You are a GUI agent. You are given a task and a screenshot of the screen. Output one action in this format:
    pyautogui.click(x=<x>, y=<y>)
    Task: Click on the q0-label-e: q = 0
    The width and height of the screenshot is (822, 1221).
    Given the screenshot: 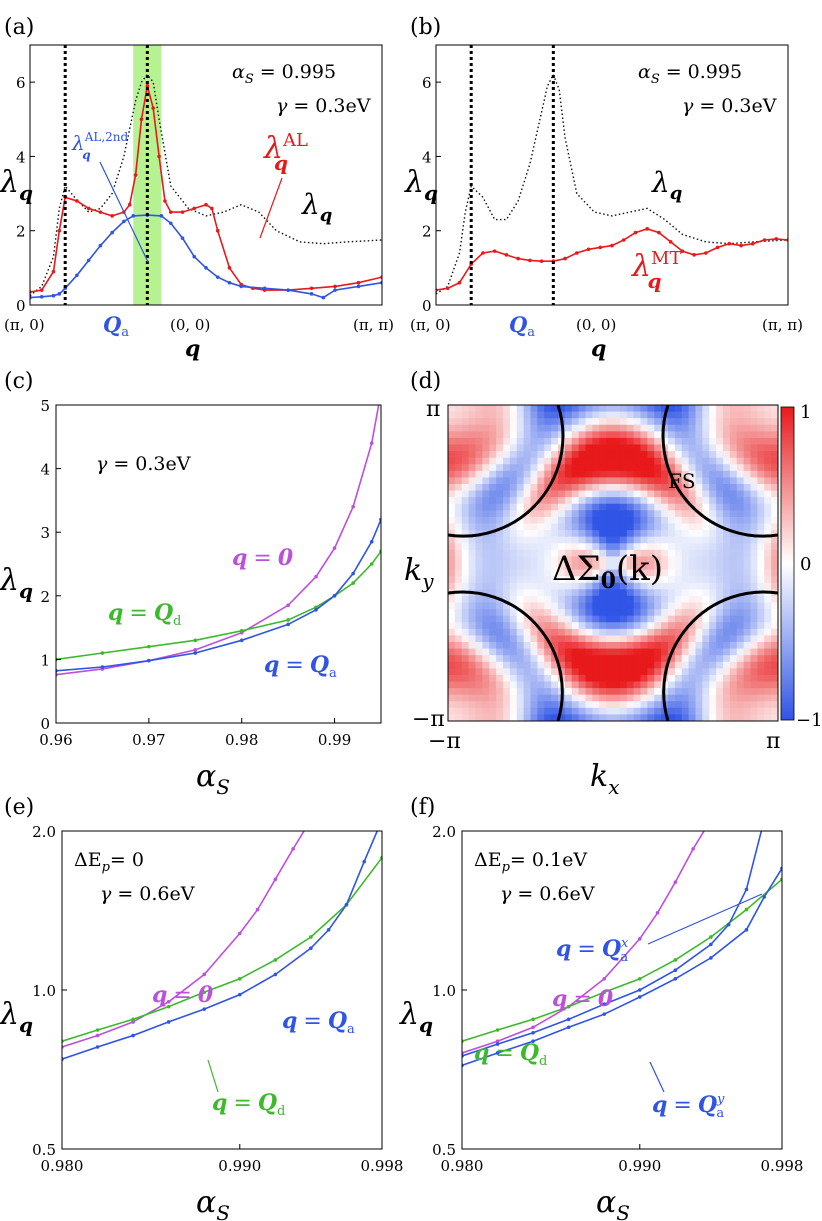 What is the action you would take?
    pyautogui.click(x=183, y=995)
    